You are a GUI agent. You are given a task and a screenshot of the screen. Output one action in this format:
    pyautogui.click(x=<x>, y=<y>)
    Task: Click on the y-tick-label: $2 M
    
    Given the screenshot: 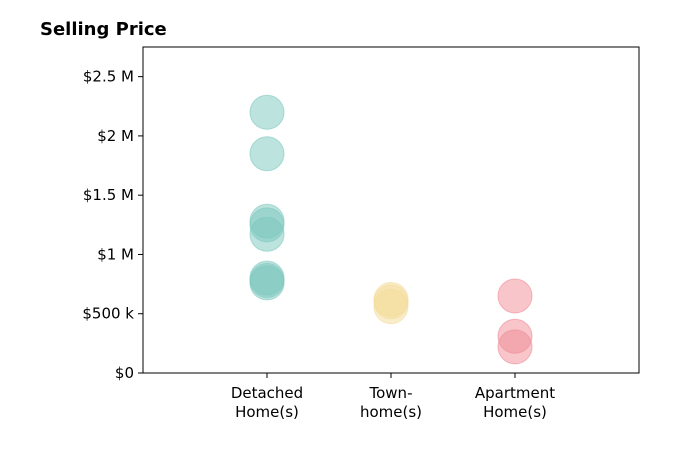 What is the action you would take?
    pyautogui.click(x=115, y=136)
    